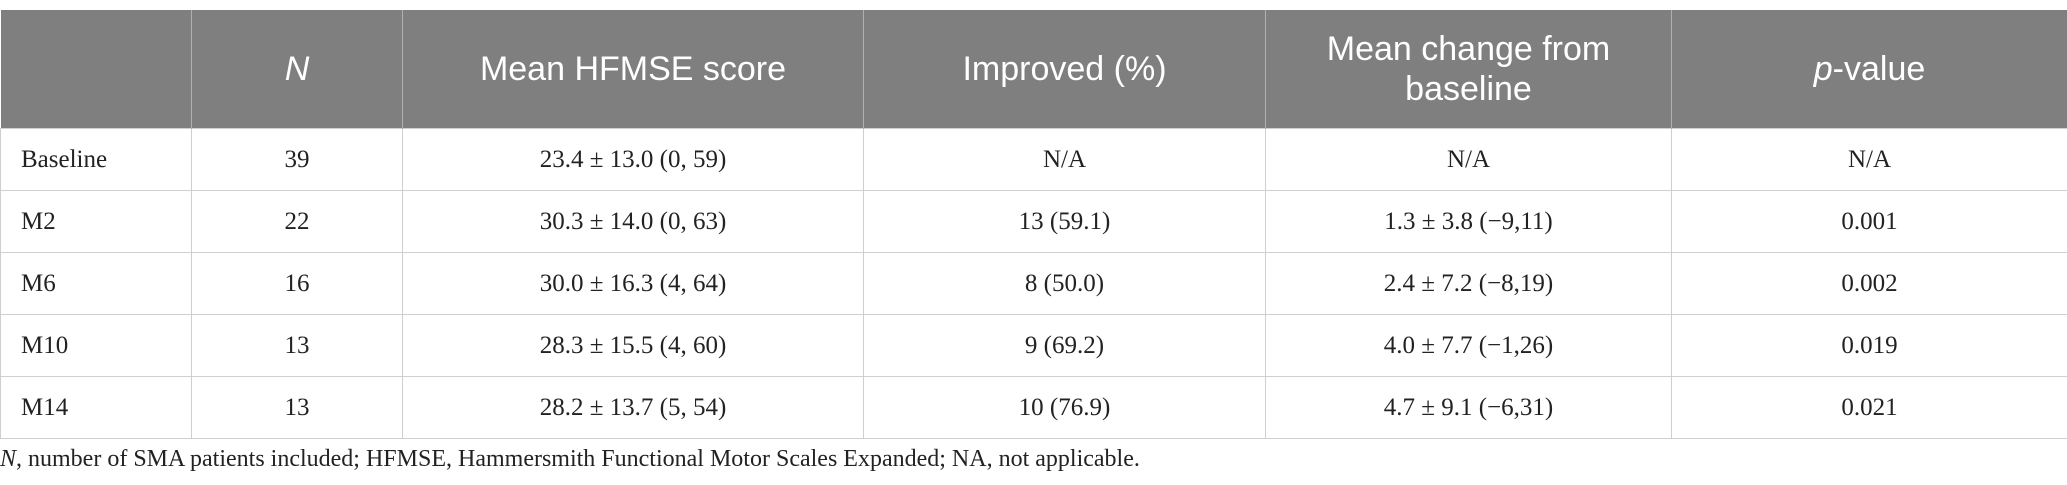 The image size is (2067, 485). I want to click on table-cell: 8 (50.0), so click(1064, 283).